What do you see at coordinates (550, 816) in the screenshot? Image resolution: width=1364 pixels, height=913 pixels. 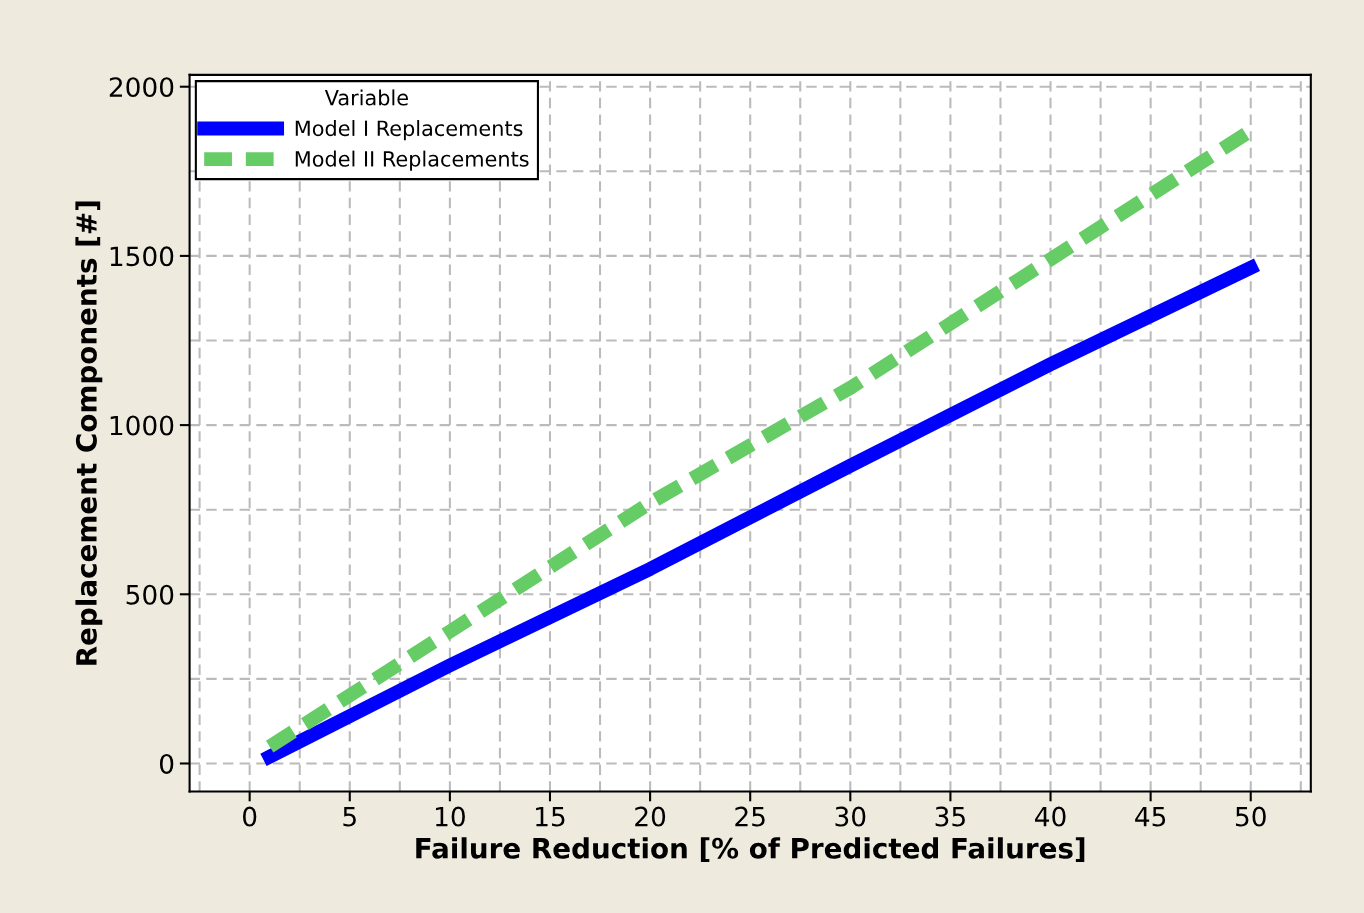 I see `x-tick-label: 15` at bounding box center [550, 816].